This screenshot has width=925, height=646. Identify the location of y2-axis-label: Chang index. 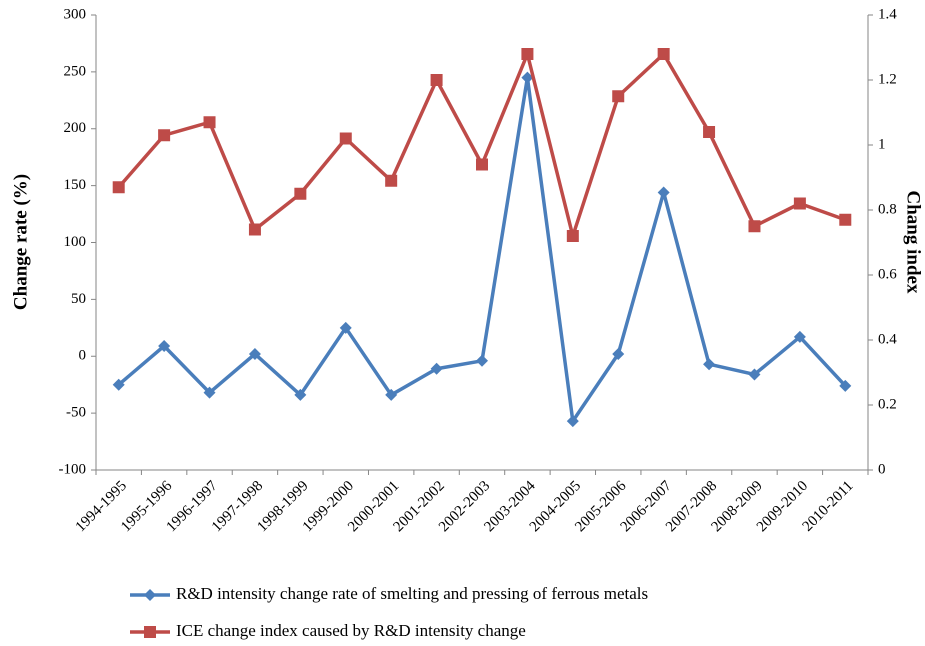
(913, 242).